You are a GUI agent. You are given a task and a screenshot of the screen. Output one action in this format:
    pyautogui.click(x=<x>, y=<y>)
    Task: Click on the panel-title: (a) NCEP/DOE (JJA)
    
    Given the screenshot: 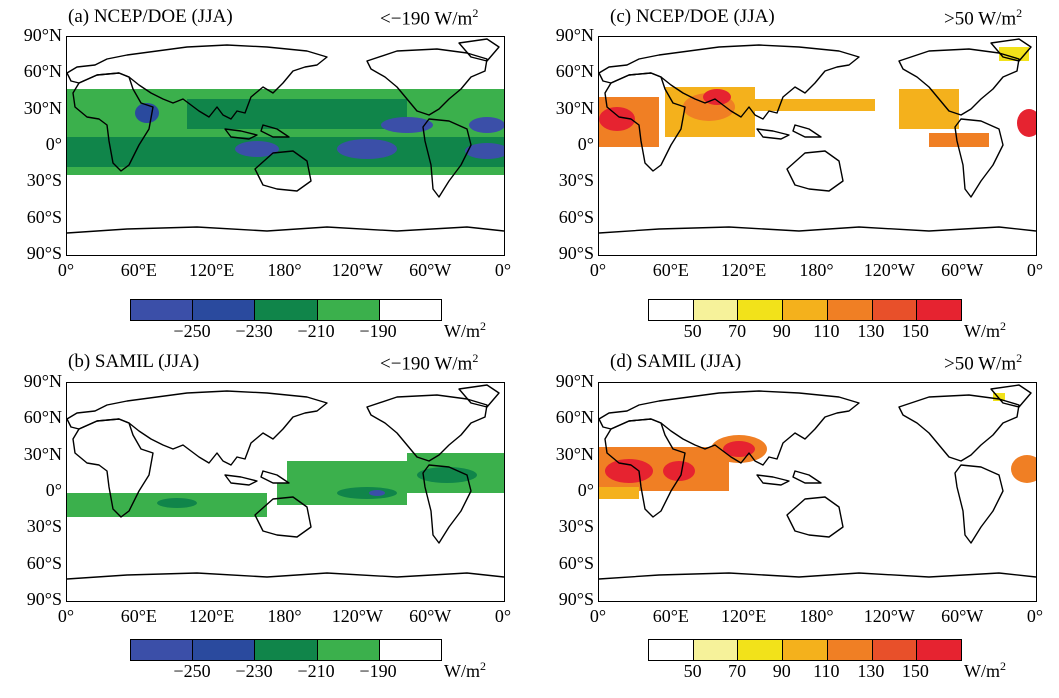 What is the action you would take?
    pyautogui.click(x=150, y=16)
    